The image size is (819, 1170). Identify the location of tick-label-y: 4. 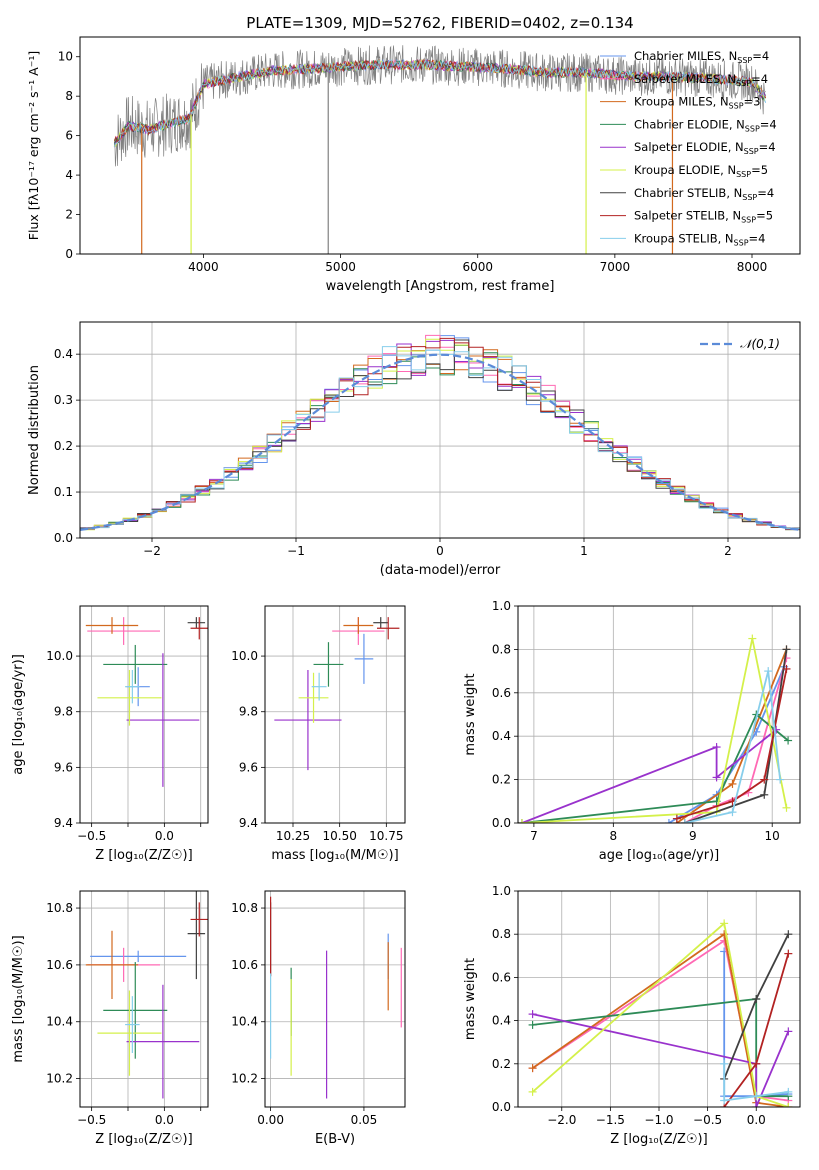
(69, 175).